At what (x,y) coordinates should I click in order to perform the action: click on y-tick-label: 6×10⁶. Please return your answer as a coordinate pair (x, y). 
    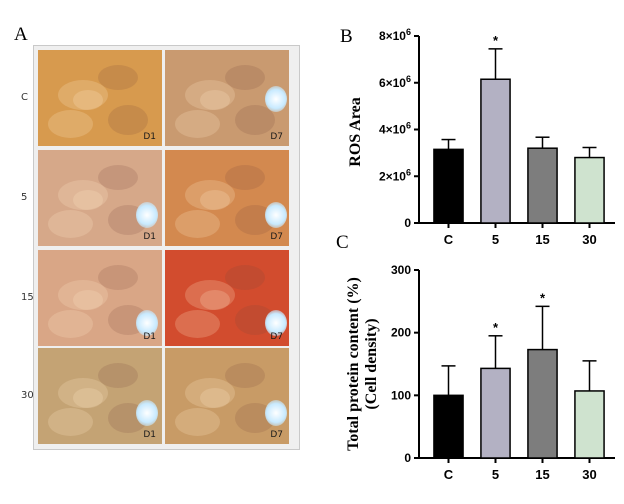
    Looking at the image, I should click on (395, 82).